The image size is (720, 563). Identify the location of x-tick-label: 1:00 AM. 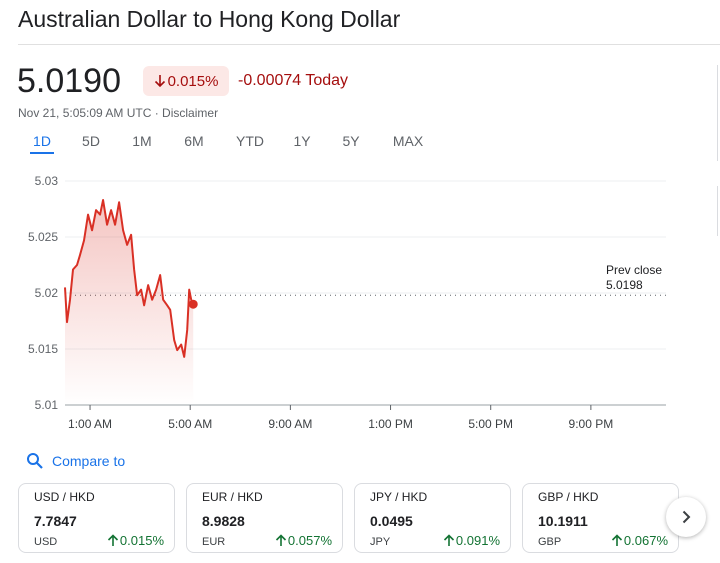
(90, 424).